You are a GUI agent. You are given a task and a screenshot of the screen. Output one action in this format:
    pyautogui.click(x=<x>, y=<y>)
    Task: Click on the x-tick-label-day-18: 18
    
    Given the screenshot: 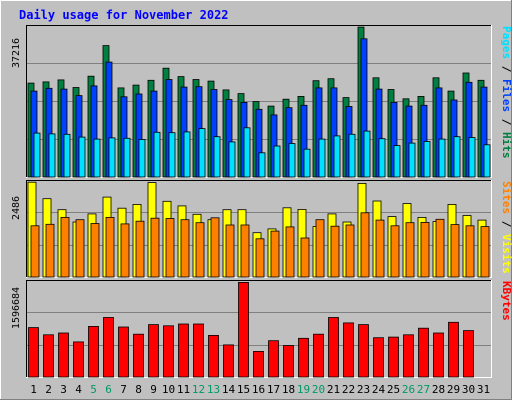 What is the action you would take?
    pyautogui.click(x=288, y=389)
    